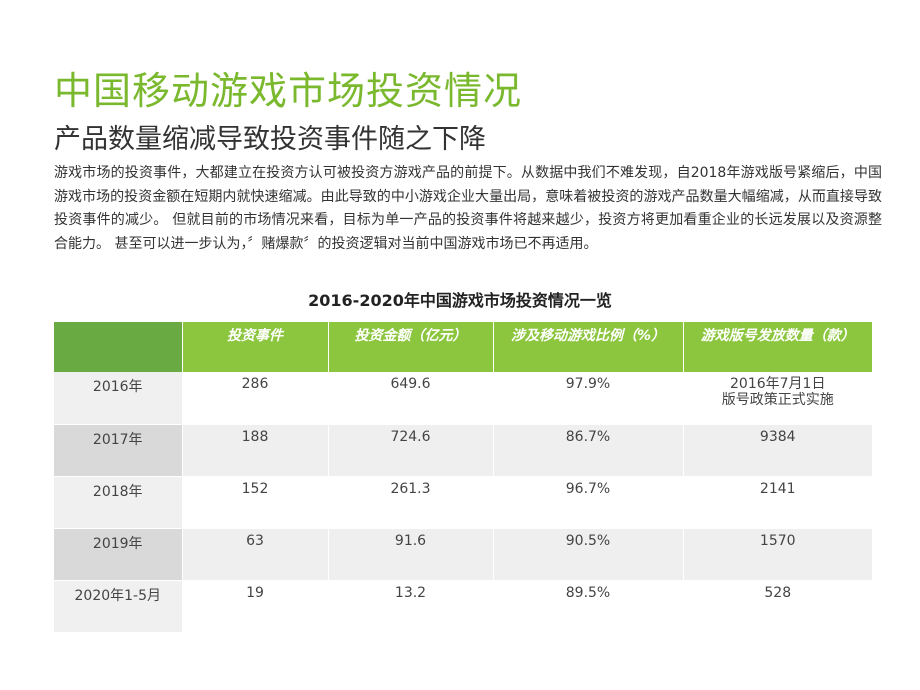 This screenshot has height=690, width=920. I want to click on events-cell: 63, so click(254, 554).